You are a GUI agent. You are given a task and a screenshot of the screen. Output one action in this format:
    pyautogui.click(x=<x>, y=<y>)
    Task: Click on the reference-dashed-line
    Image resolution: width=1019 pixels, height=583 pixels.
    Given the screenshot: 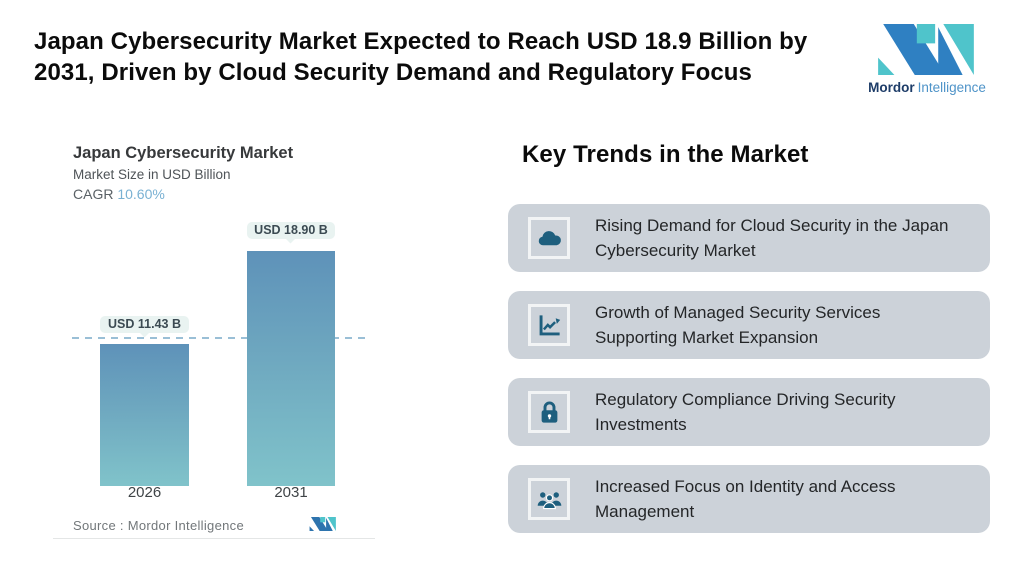 What is the action you would take?
    pyautogui.click(x=219, y=338)
    